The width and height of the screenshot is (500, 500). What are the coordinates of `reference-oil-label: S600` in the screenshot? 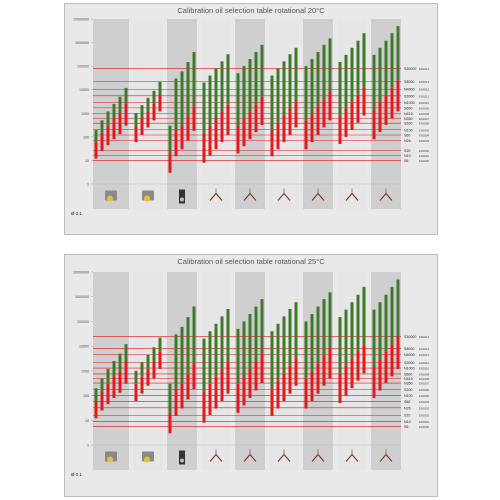 It's located at (408, 108).